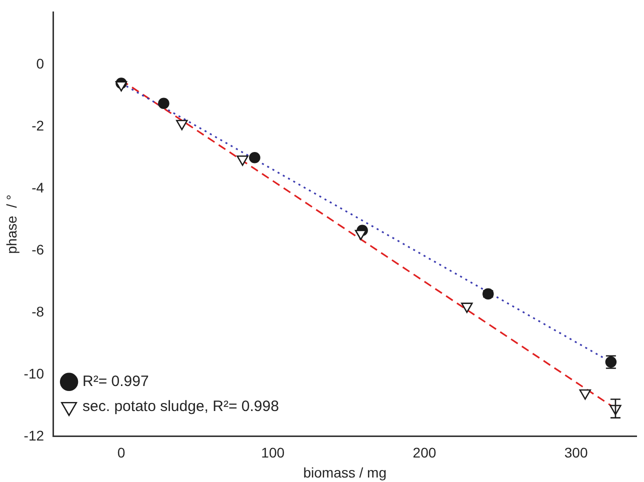 Image resolution: width=644 pixels, height=482 pixels. What do you see at coordinates (115, 381) in the screenshot?
I see `legend-label: R²= 0.997` at bounding box center [115, 381].